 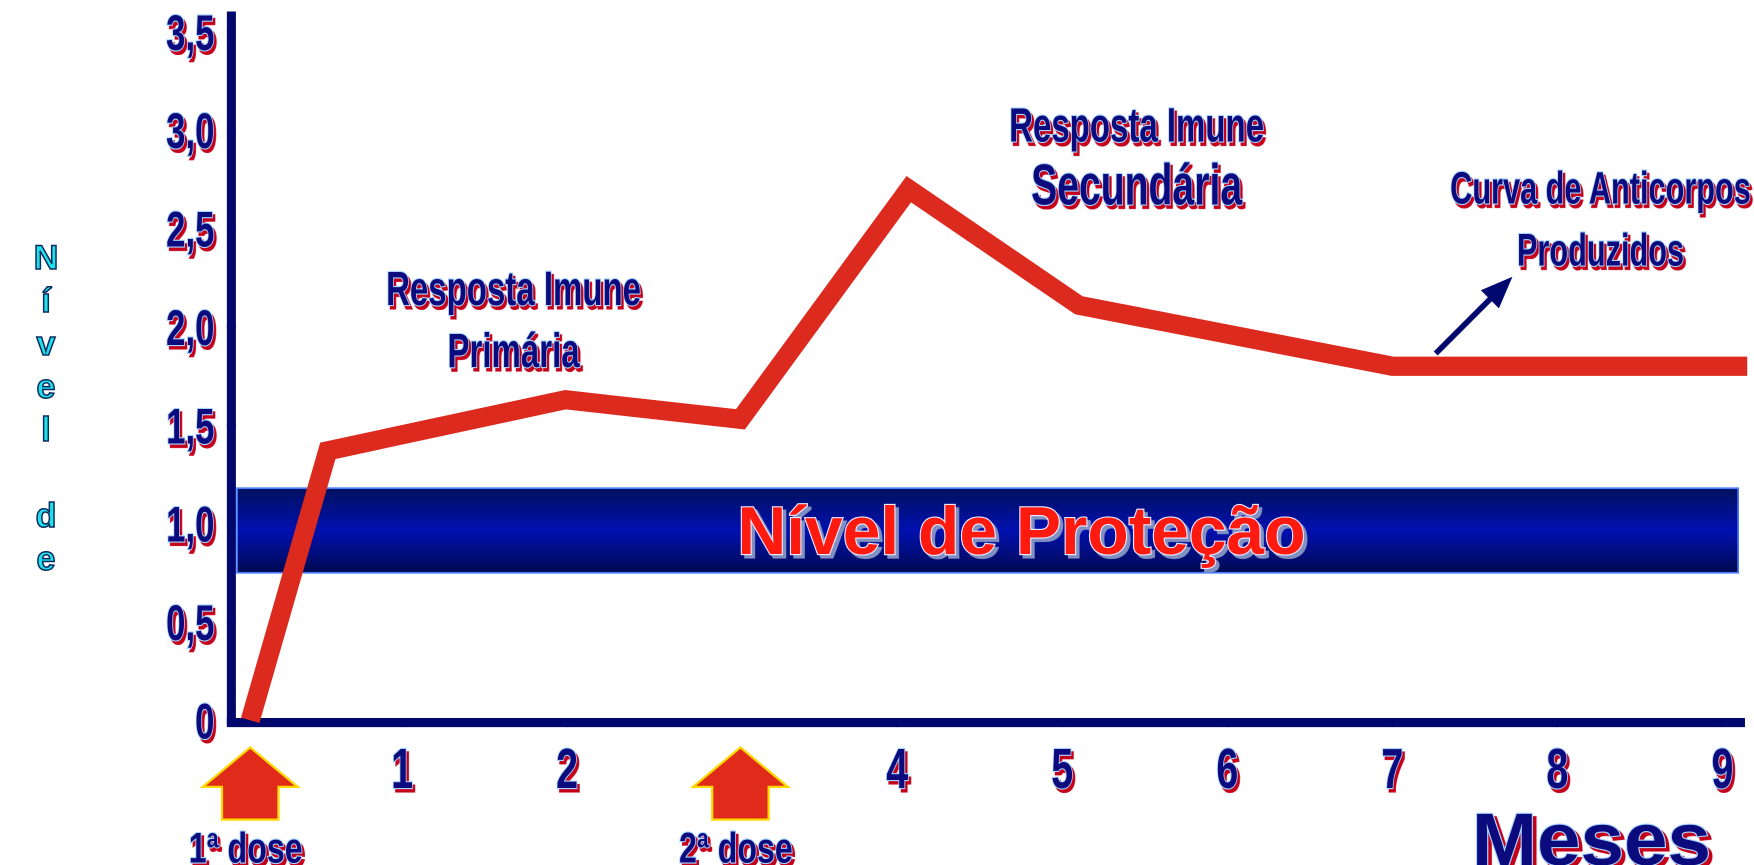 I want to click on y-tick-label: 1,5, so click(x=190, y=427).